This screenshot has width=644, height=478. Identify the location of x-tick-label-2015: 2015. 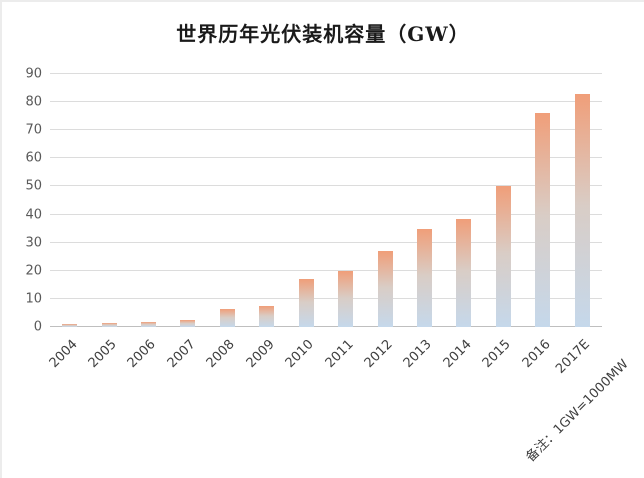
(497, 354).